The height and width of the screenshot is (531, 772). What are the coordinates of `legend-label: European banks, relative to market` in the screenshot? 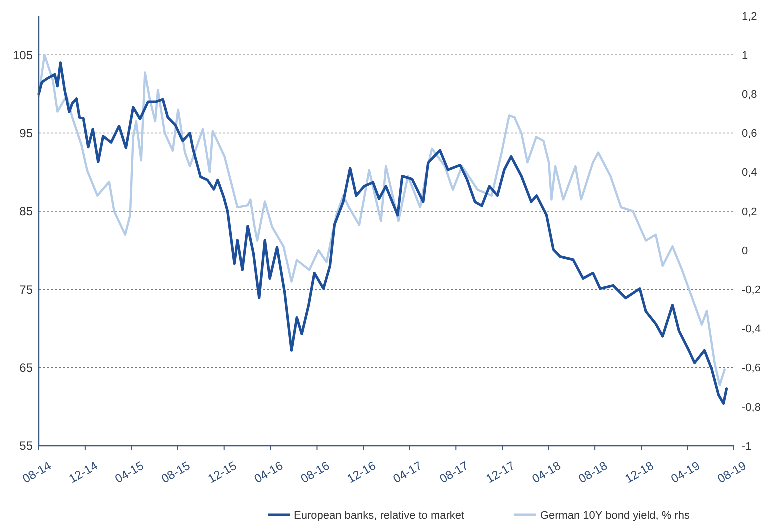 It's located at (379, 516).